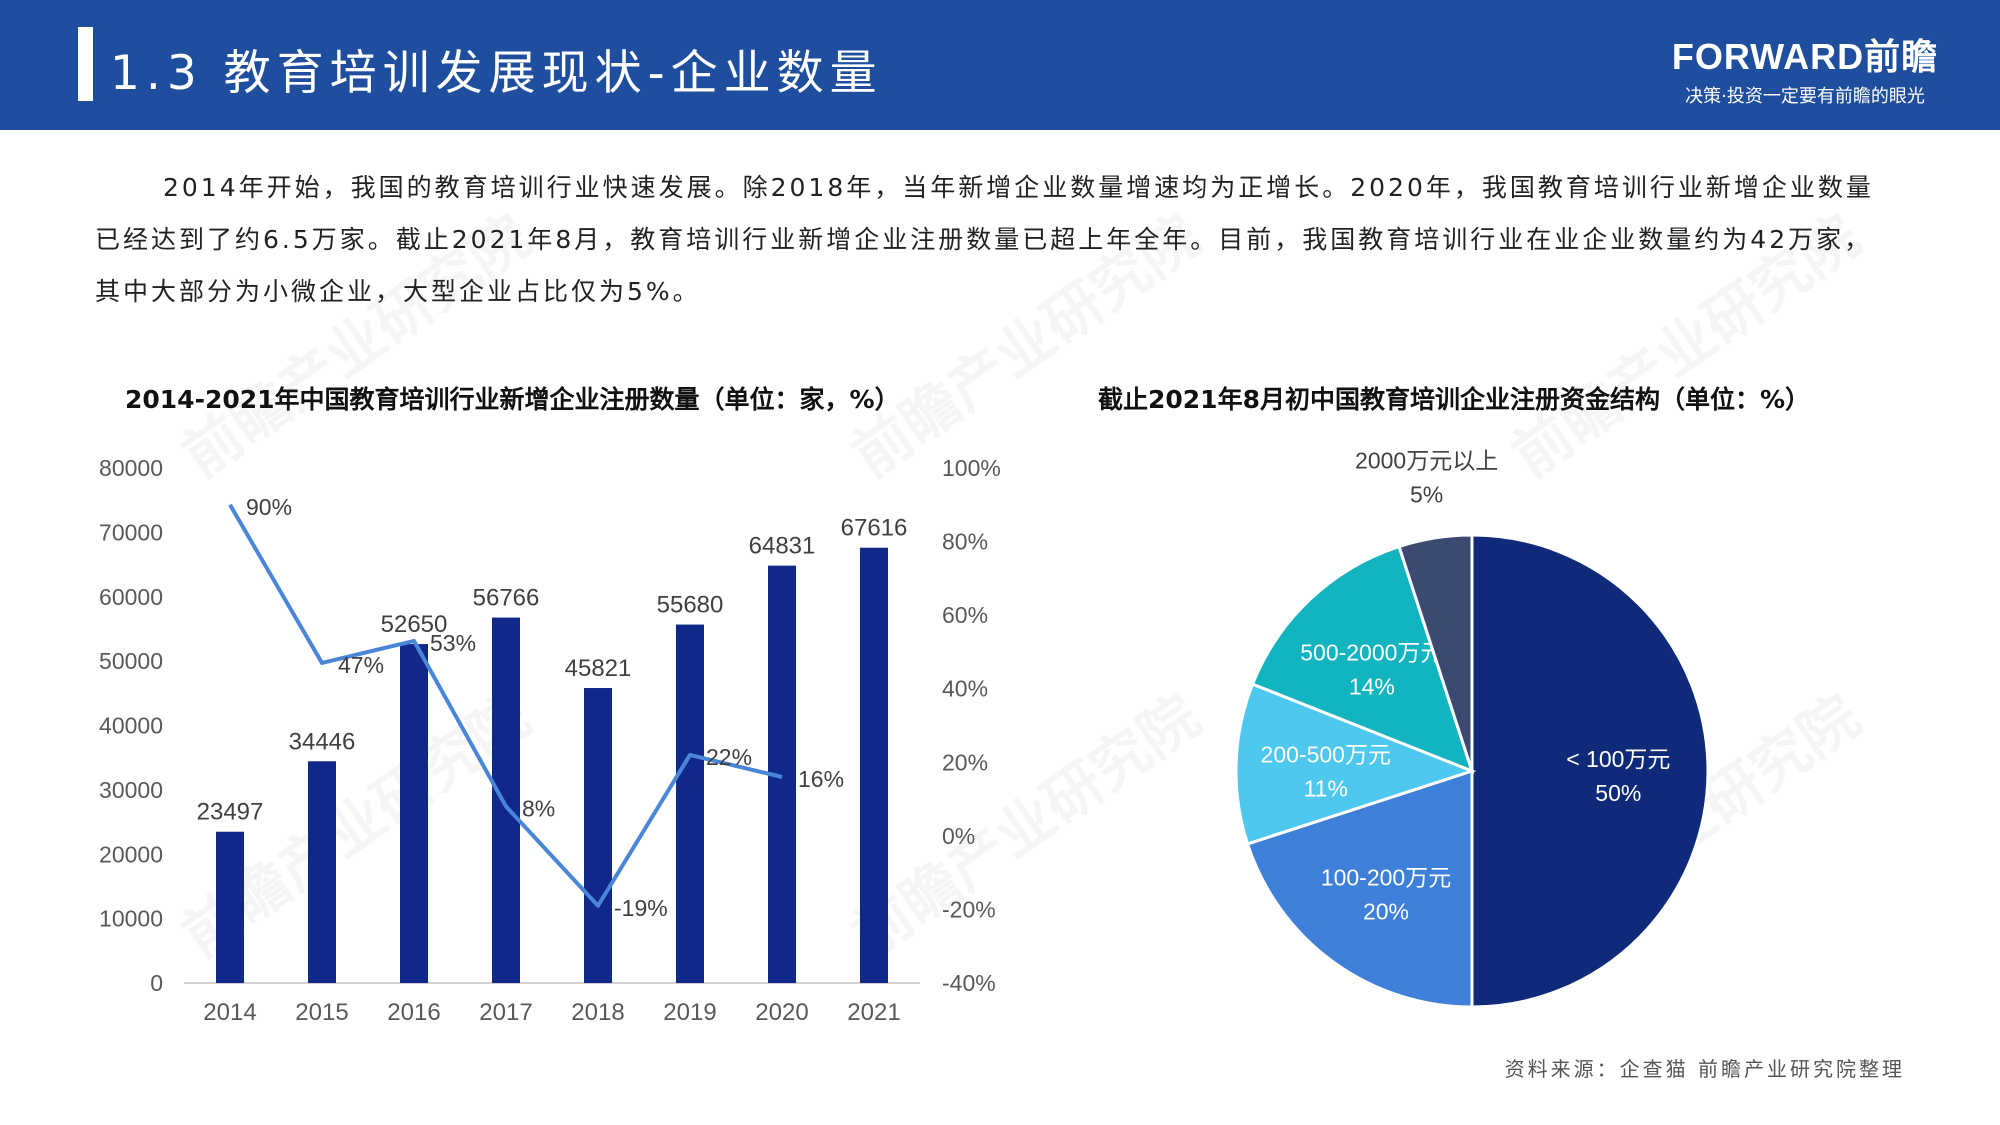  I want to click on left-axis-tick-label: 80000, so click(131, 468).